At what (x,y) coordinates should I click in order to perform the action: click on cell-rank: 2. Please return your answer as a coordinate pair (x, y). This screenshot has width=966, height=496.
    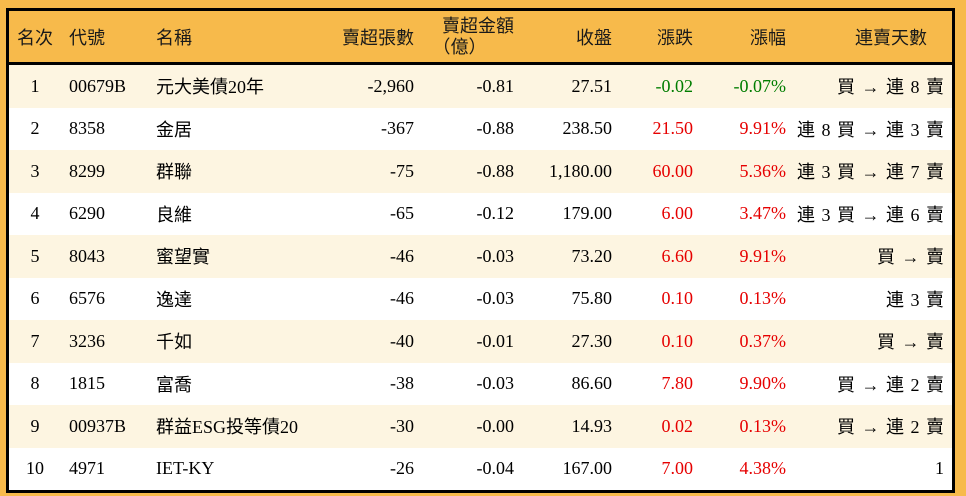
    Looking at the image, I should click on (35, 128).